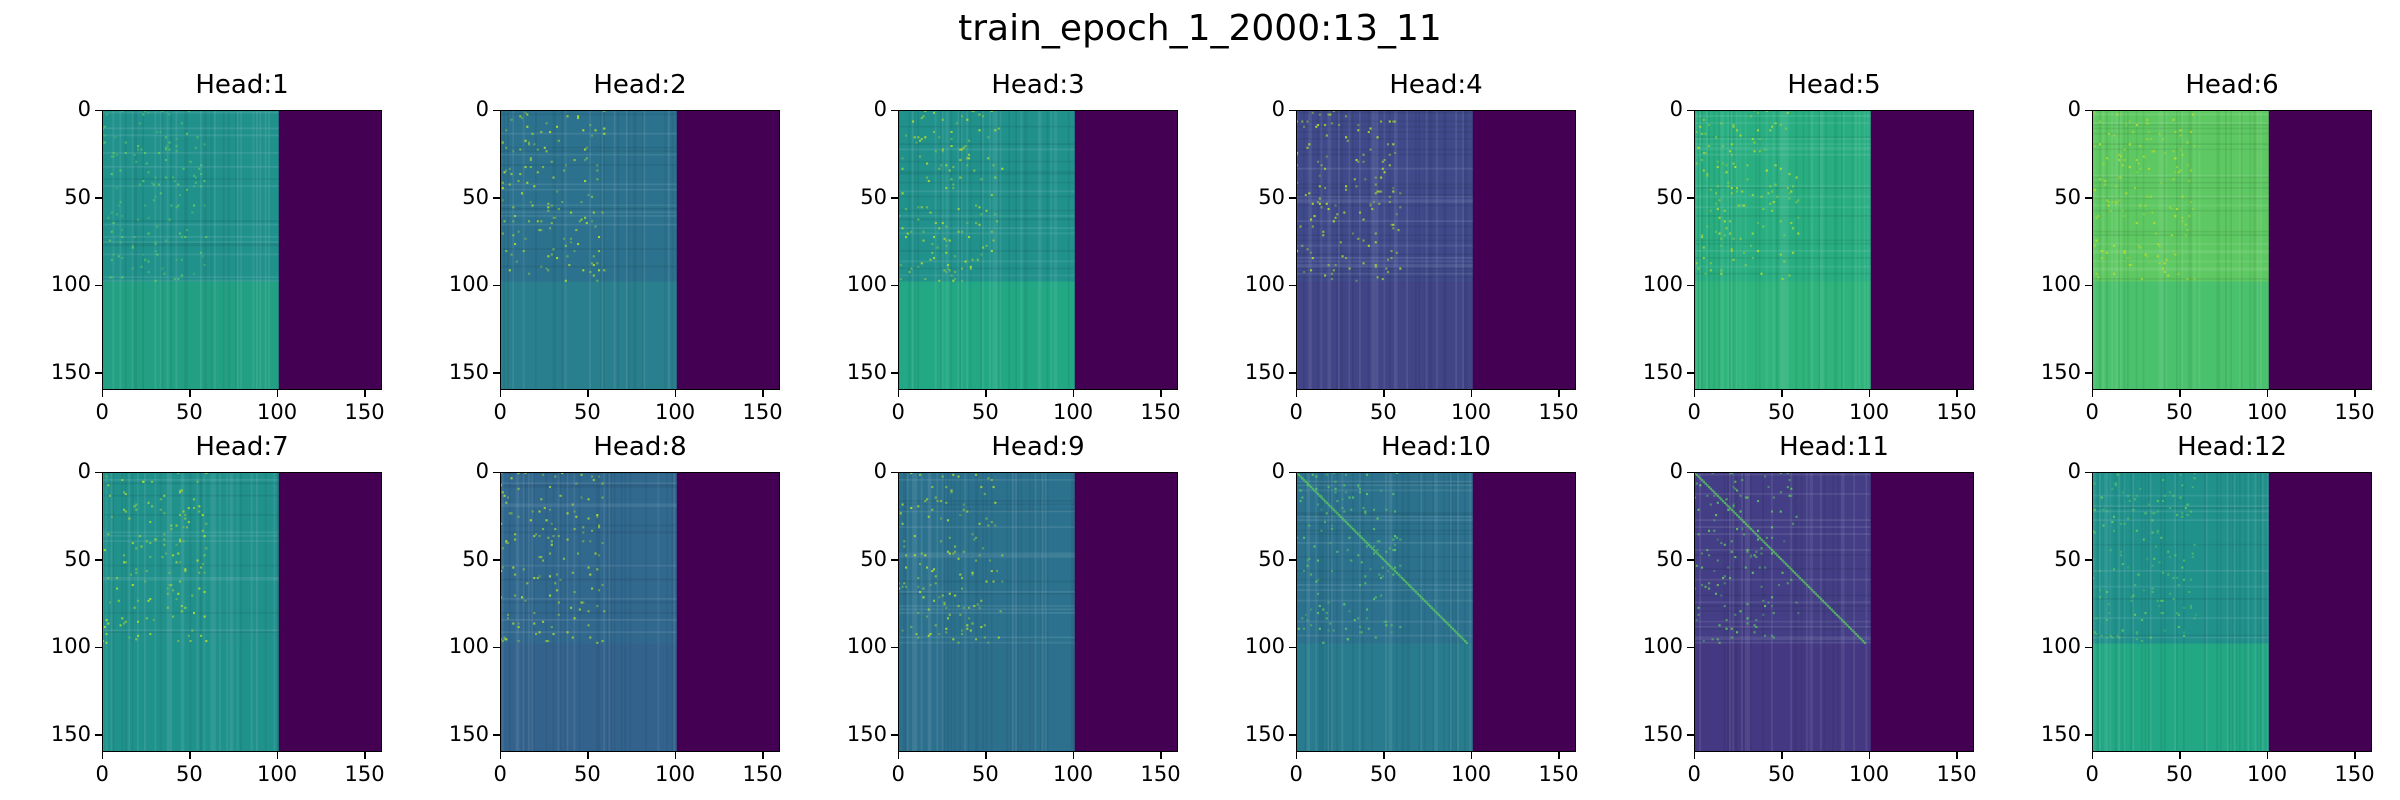 Image resolution: width=2400 pixels, height=800 pixels. I want to click on plot-frame, so click(242, 612).